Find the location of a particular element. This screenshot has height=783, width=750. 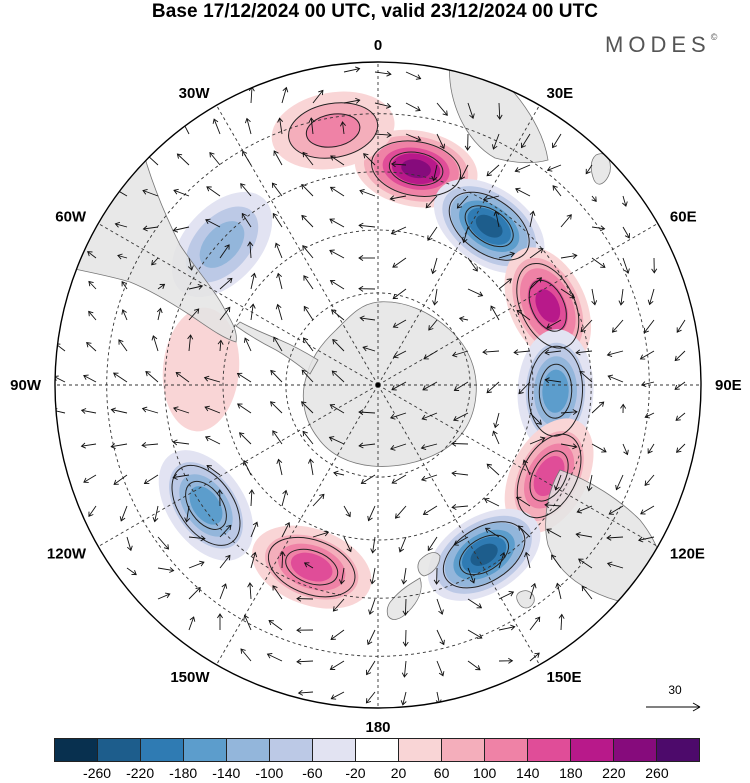

new-zealand-north is located at coordinates (429, 564).